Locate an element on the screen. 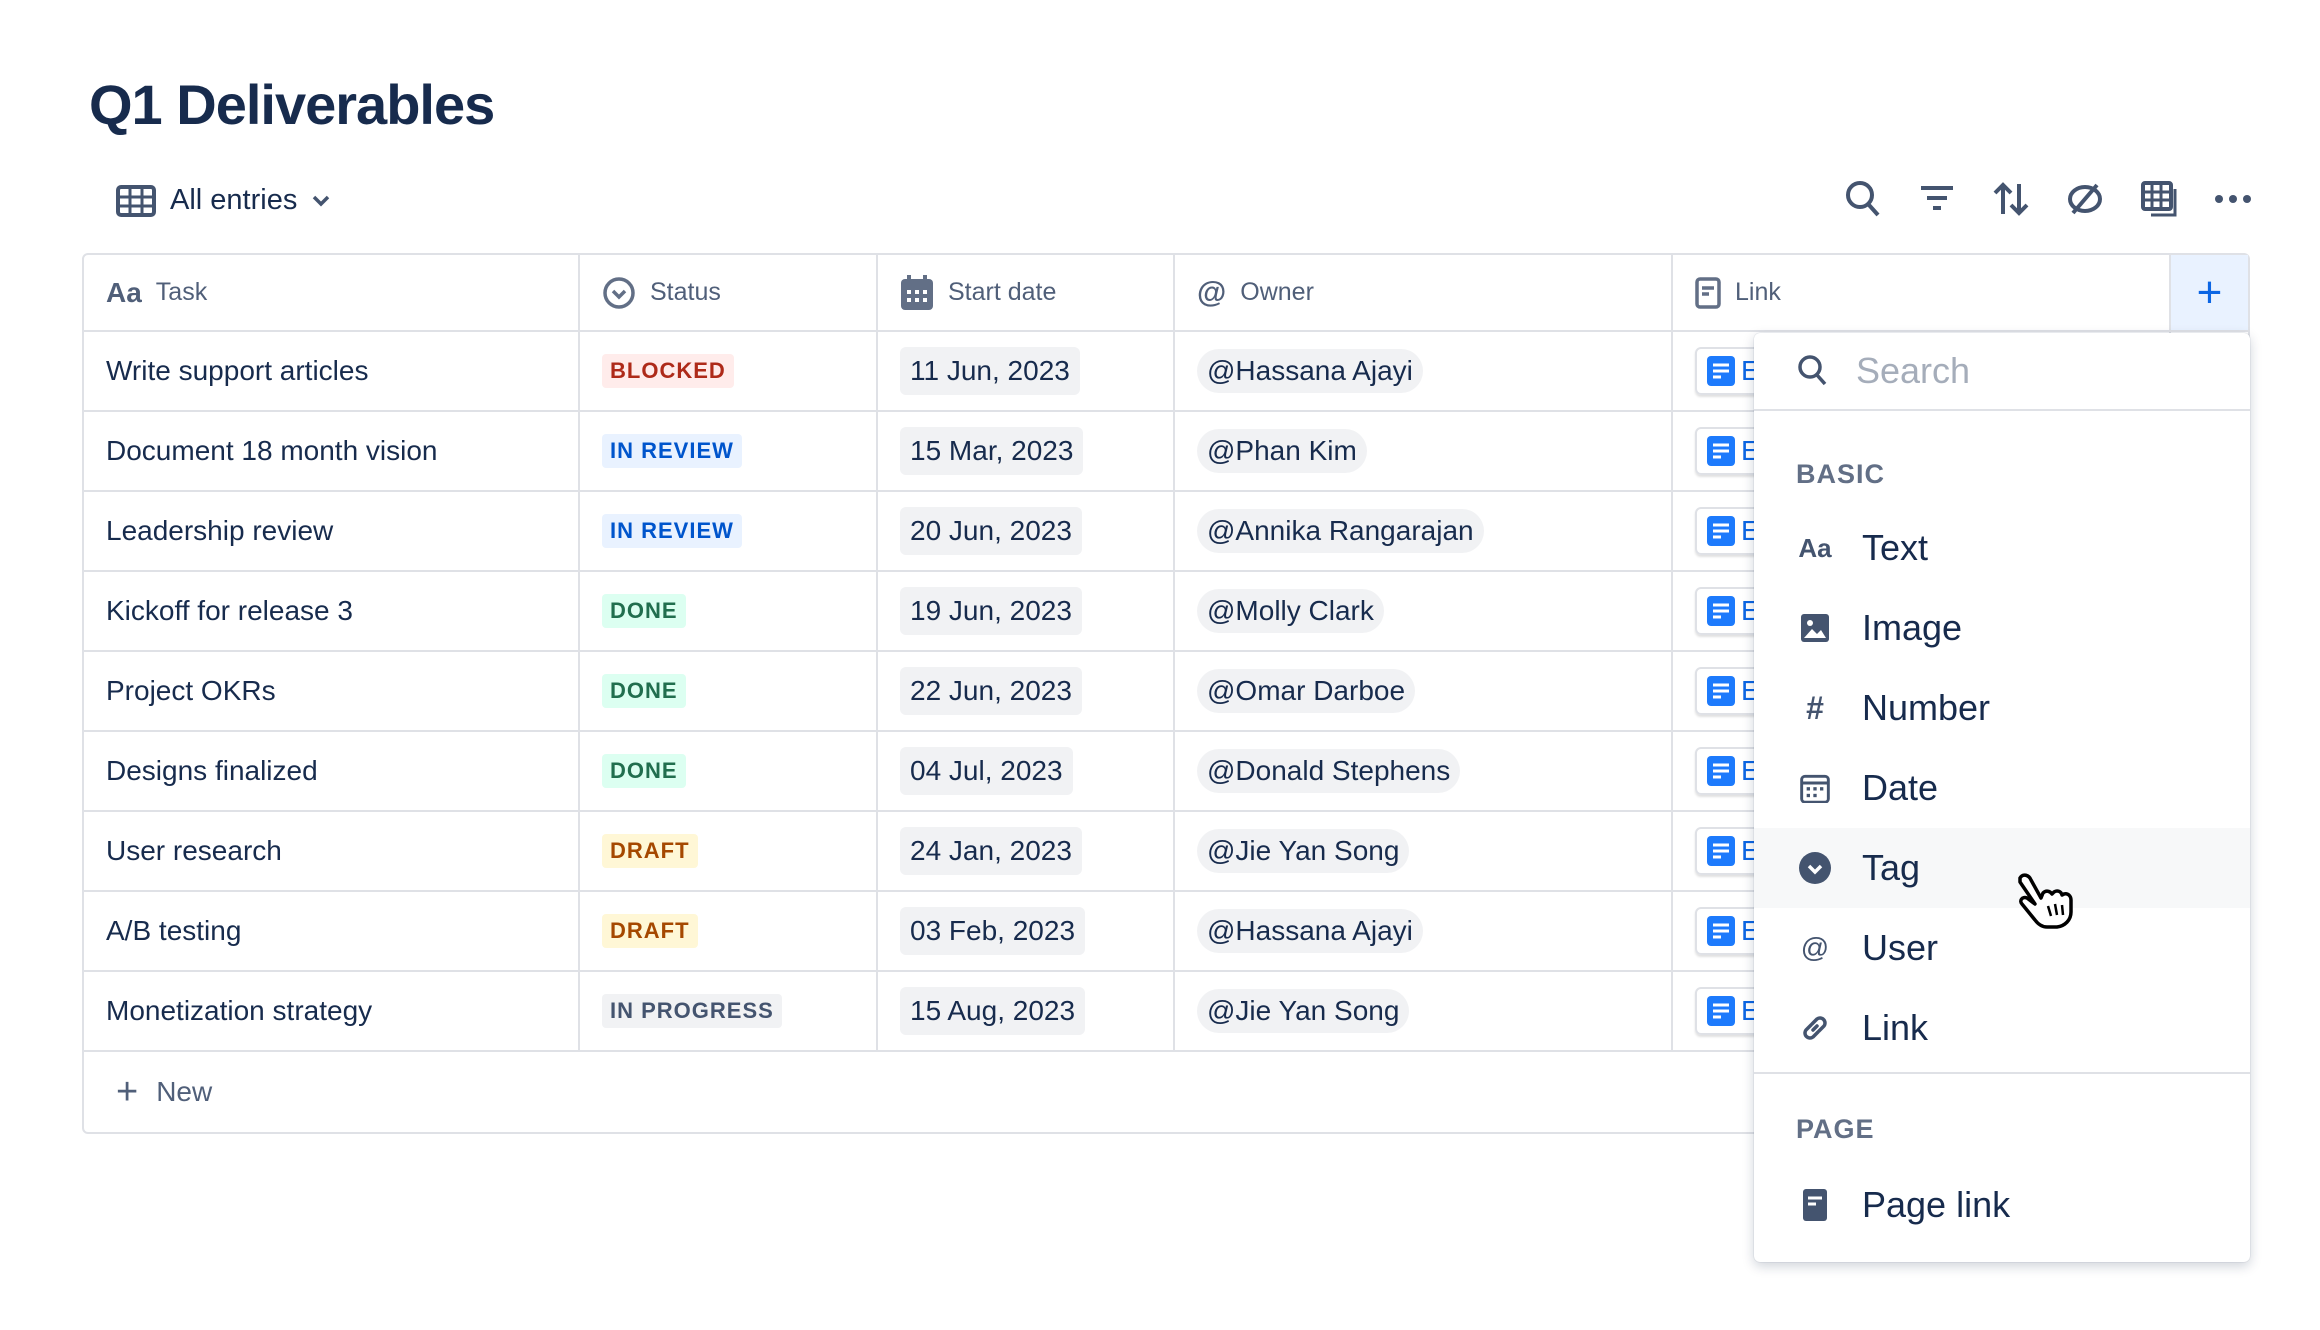  date-cell: 24 Jan, 2023 is located at coordinates (1026, 851).